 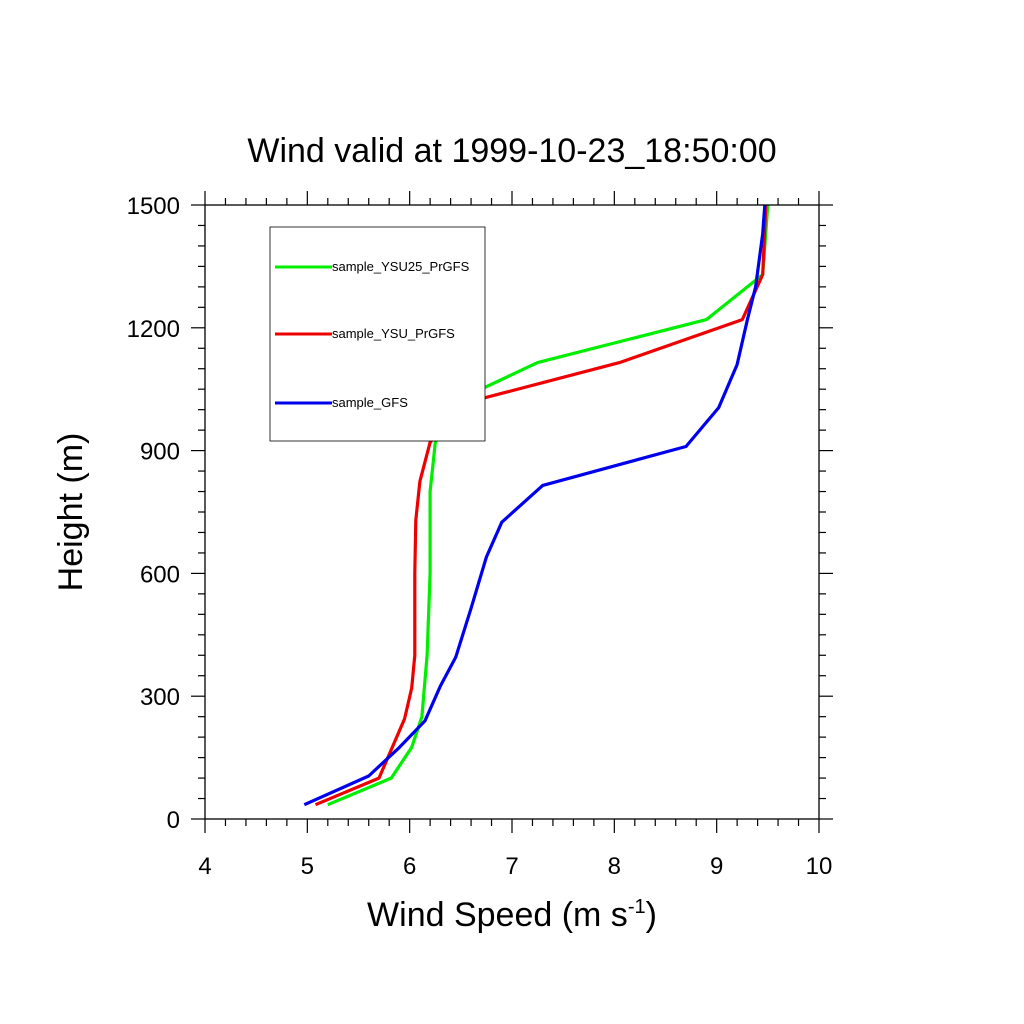 I want to click on y-tick-label: 600, so click(x=160, y=574).